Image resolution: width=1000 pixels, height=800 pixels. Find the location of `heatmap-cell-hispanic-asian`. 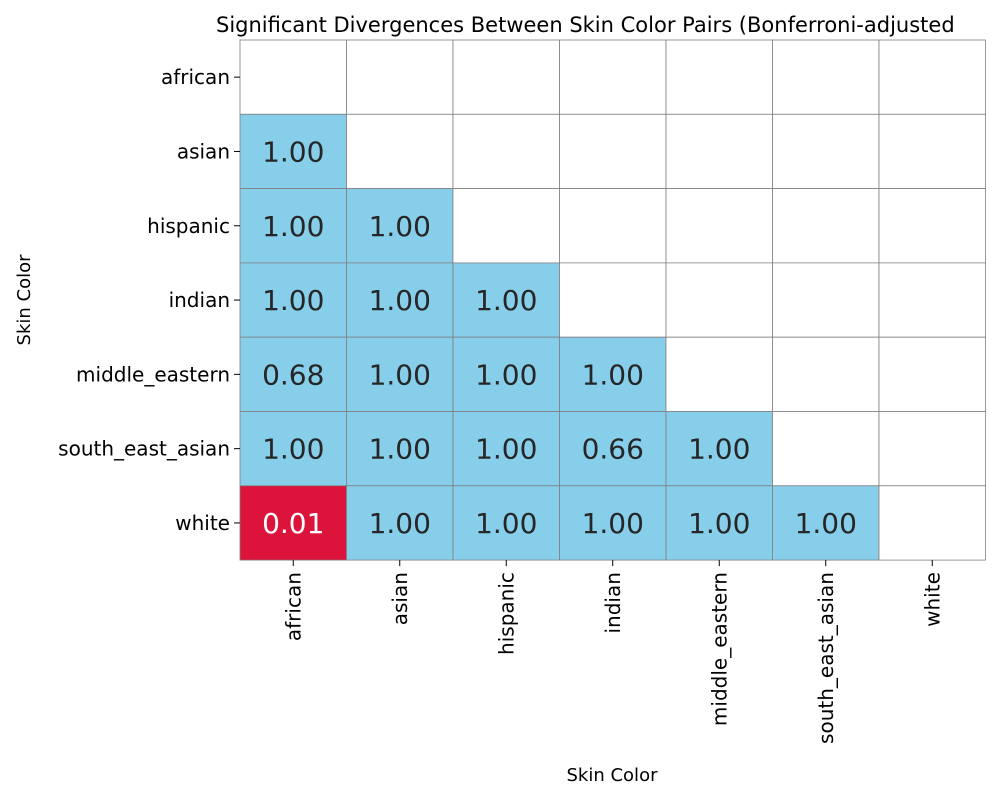

heatmap-cell-hispanic-asian is located at coordinates (400, 226).